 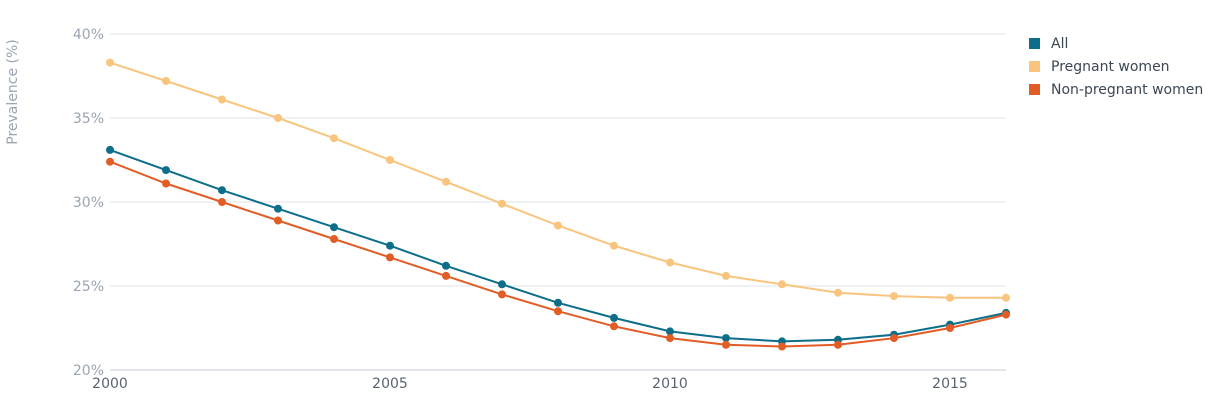 What do you see at coordinates (88, 287) in the screenshot?
I see `y-tick-label: 25%` at bounding box center [88, 287].